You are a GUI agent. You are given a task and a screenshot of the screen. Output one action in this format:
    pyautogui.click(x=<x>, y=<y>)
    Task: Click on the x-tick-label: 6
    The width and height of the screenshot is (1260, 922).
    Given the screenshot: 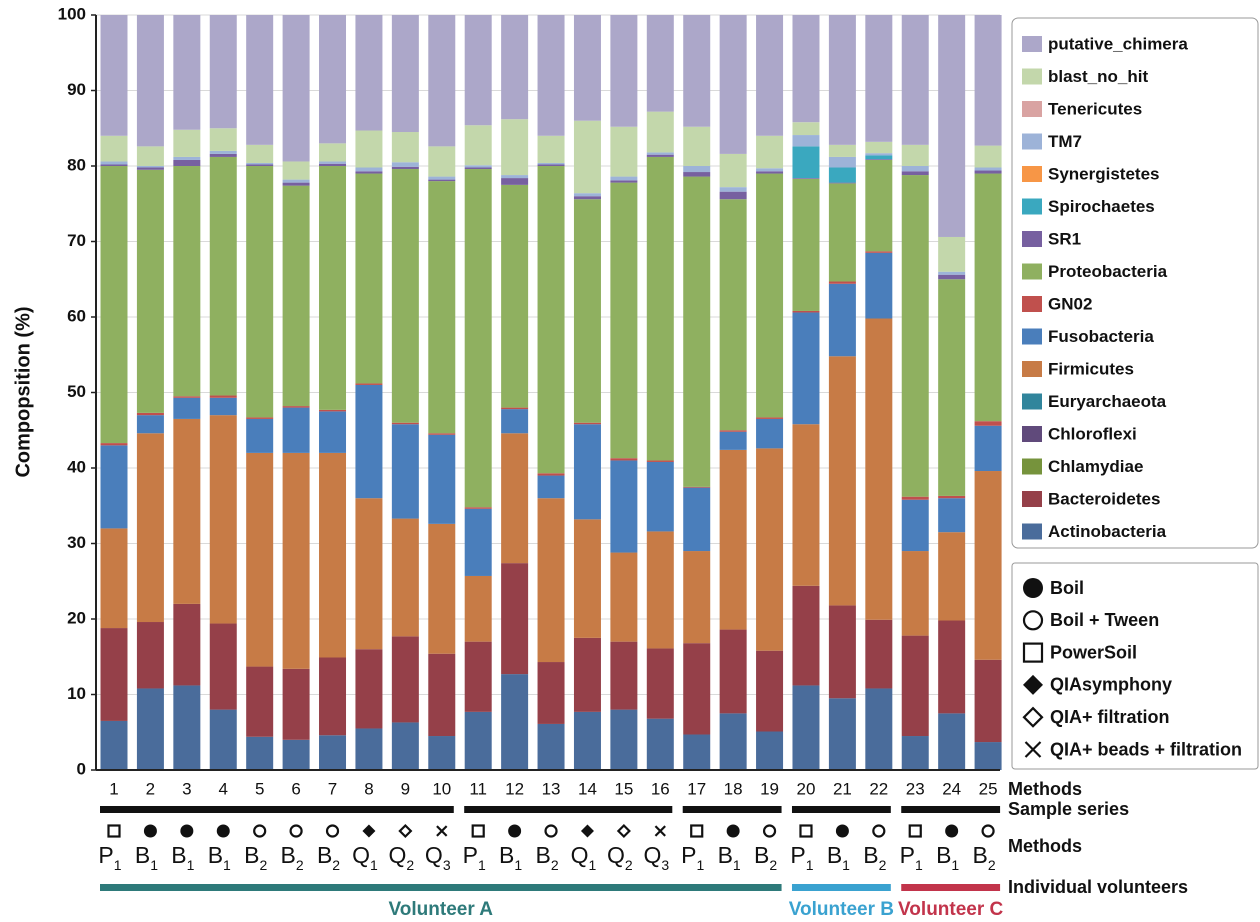 What is the action you would take?
    pyautogui.click(x=295, y=788)
    